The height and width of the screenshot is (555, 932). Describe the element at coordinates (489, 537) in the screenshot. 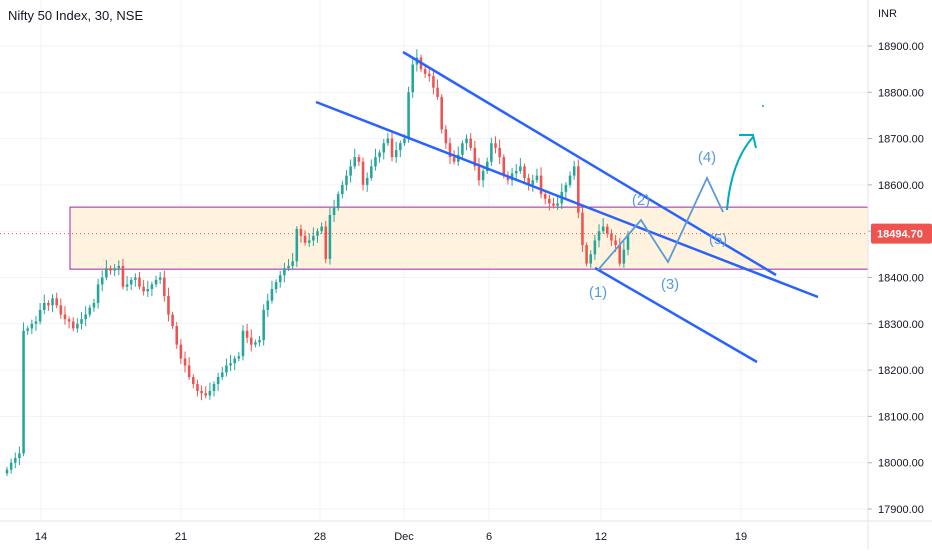

I see `x-tick-label: 6` at that location.